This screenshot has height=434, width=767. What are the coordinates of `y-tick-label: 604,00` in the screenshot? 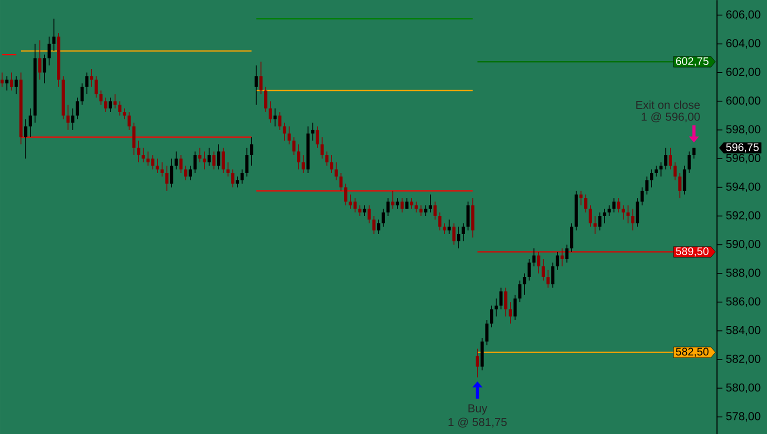 It's located at (743, 44).